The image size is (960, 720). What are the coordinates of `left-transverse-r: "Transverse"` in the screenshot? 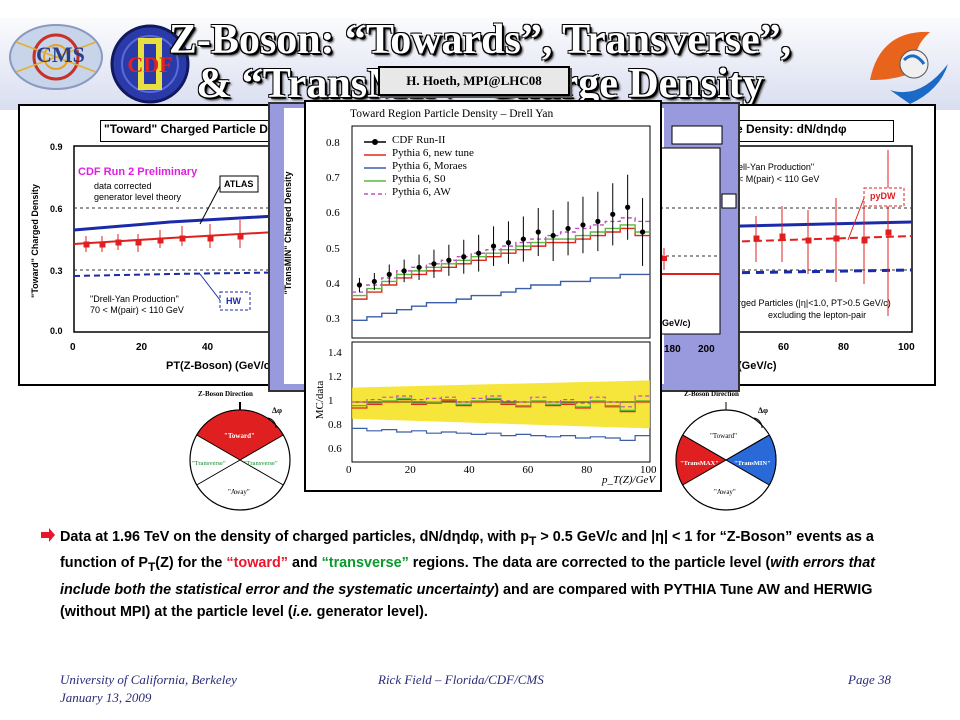 It's located at (261, 463).